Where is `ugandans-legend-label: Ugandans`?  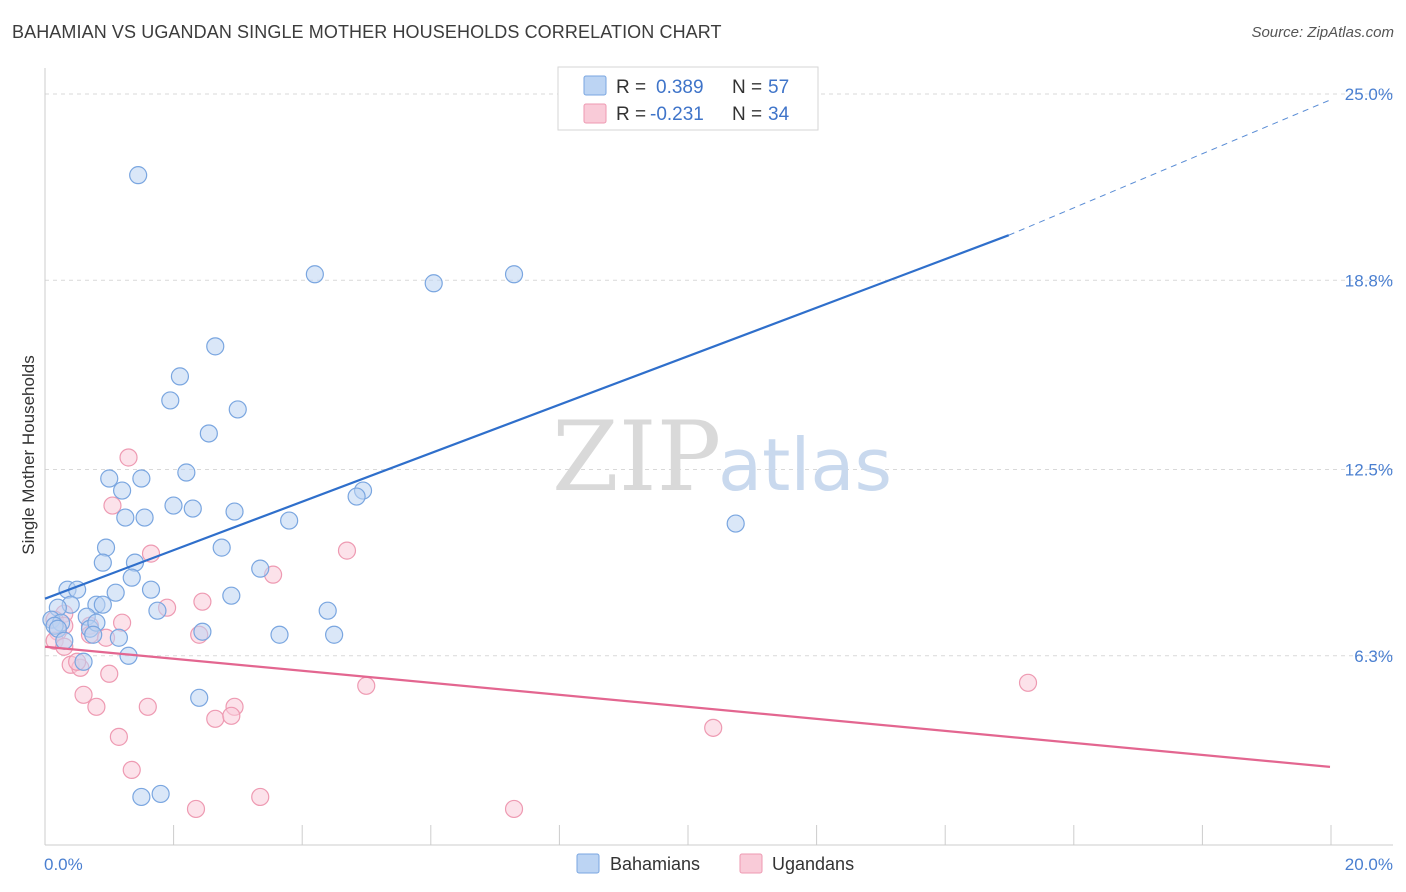 ugandans-legend-label: Ugandans is located at coordinates (813, 864).